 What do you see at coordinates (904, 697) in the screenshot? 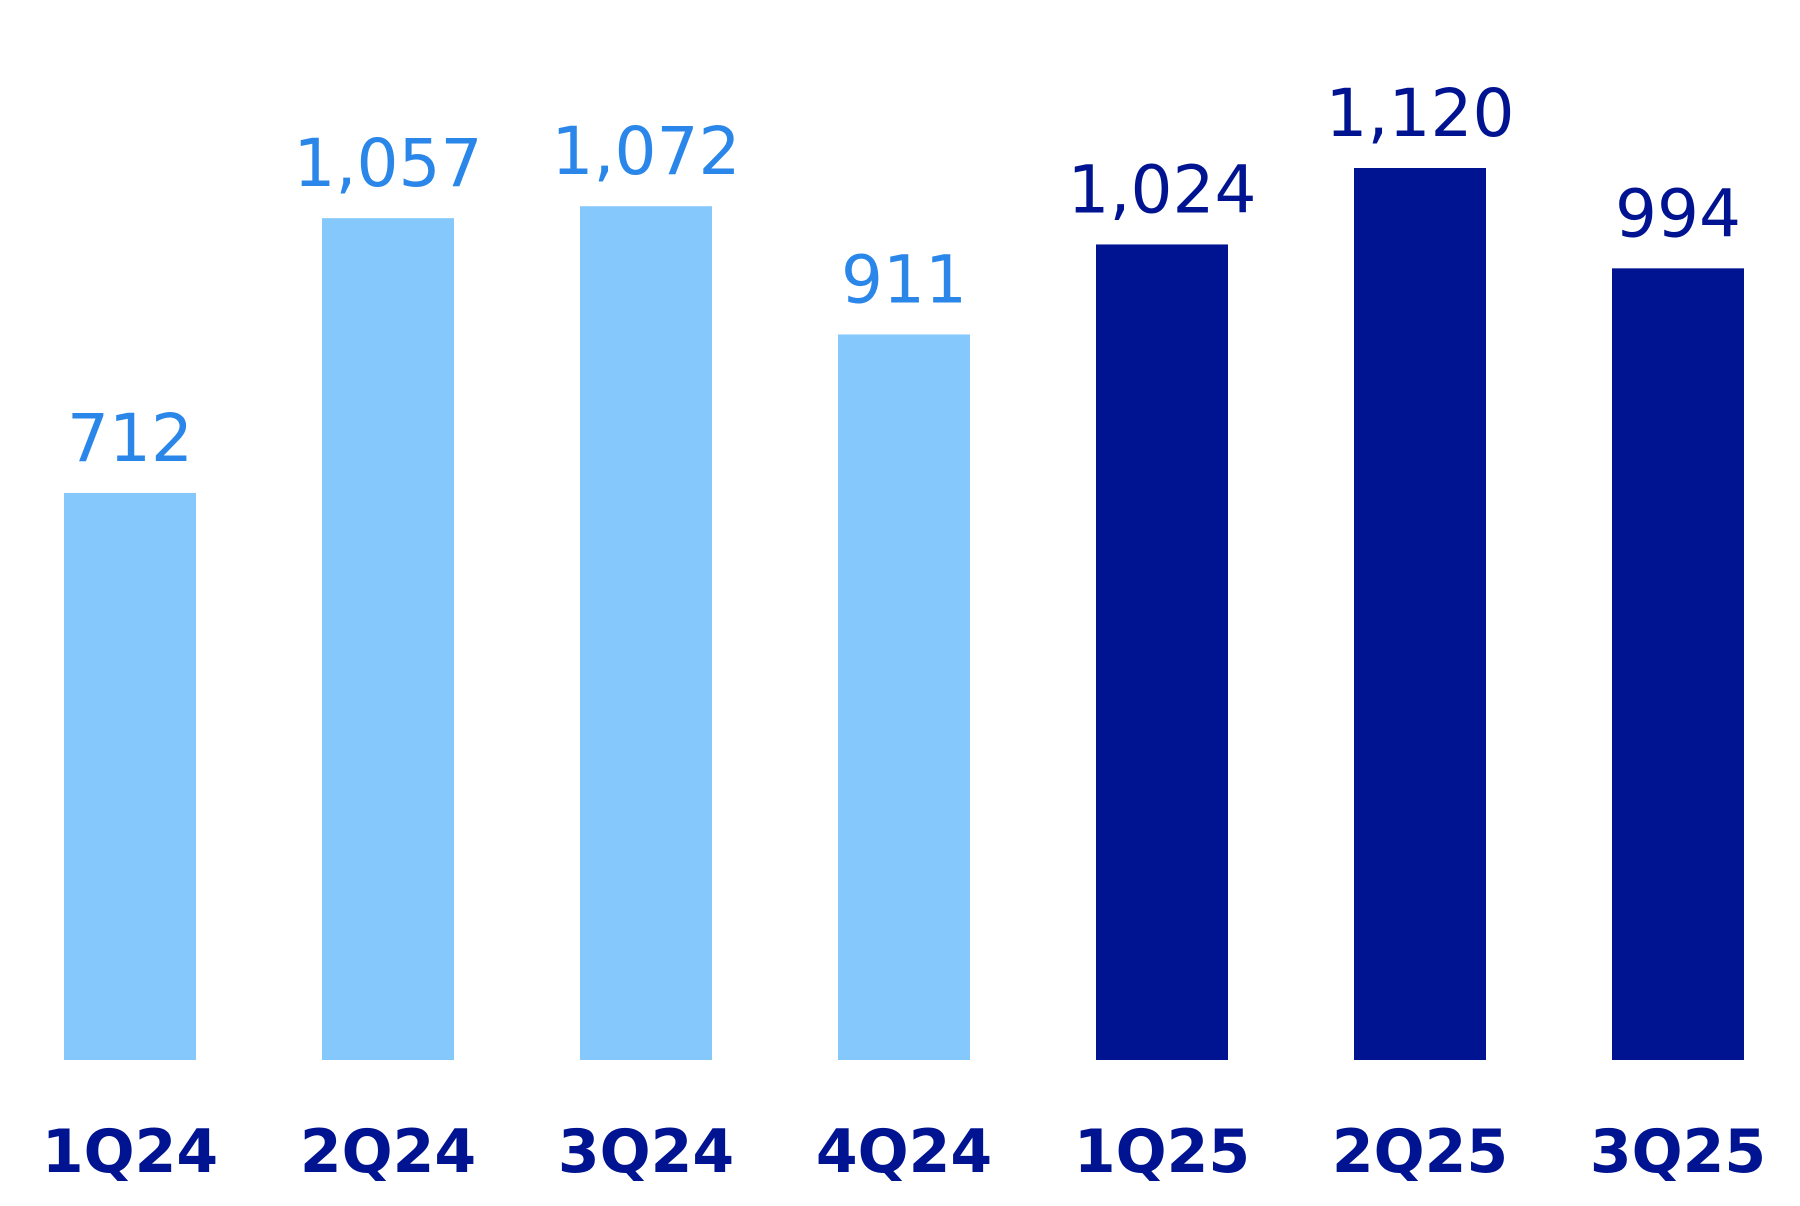
I see `bar-4q24` at bounding box center [904, 697].